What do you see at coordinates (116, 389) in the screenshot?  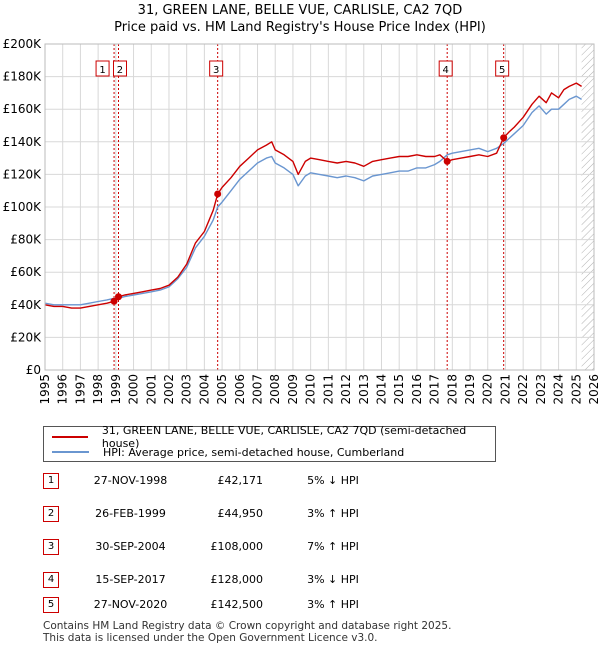 I see `x-tick-label: 1999` at bounding box center [116, 389].